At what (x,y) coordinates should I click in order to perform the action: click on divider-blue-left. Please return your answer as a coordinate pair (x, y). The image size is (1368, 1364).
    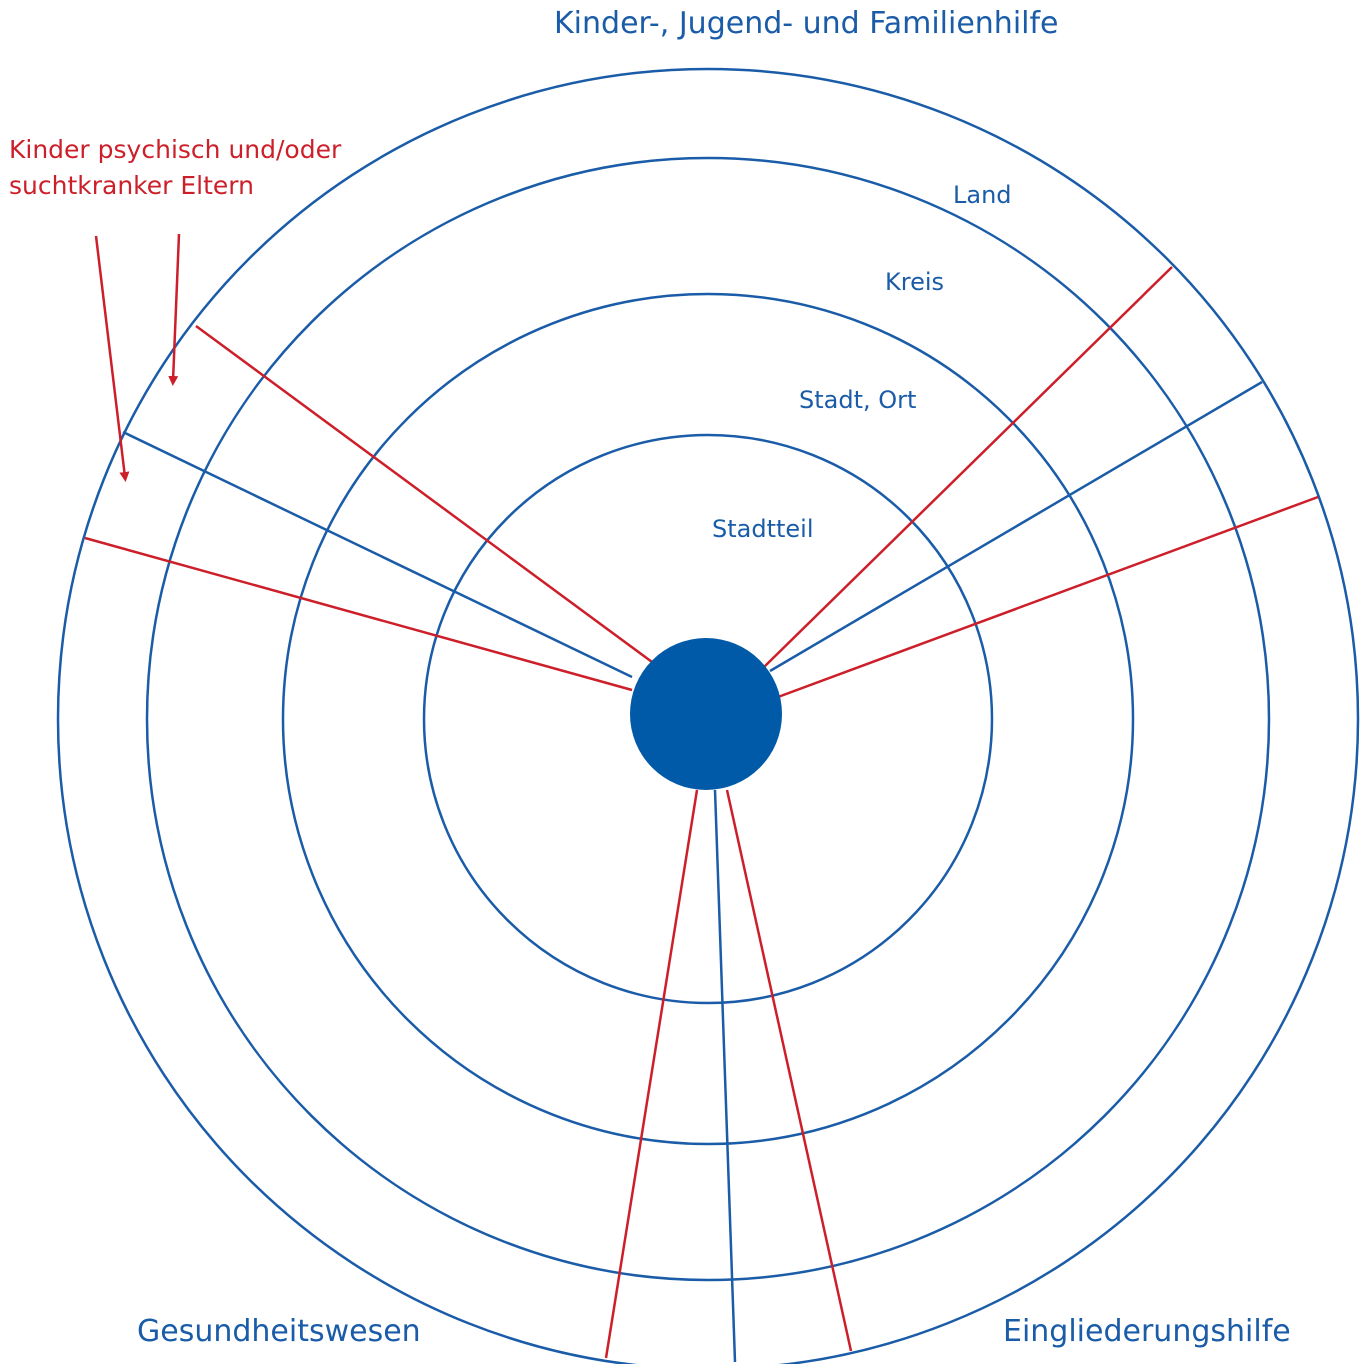
    Looking at the image, I should click on (377, 554).